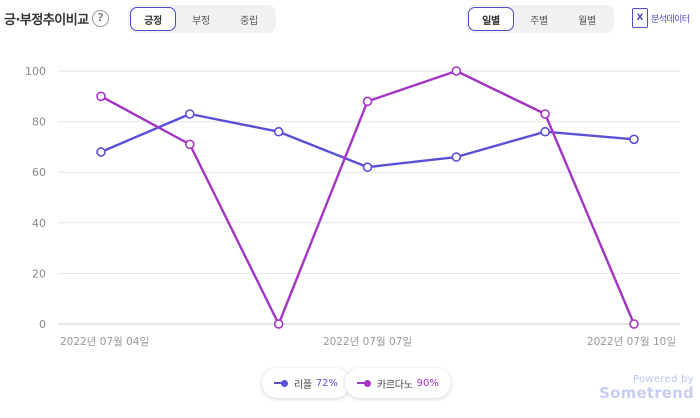  I want to click on x-tick-label: 2022년 07월 04일, so click(104, 341).